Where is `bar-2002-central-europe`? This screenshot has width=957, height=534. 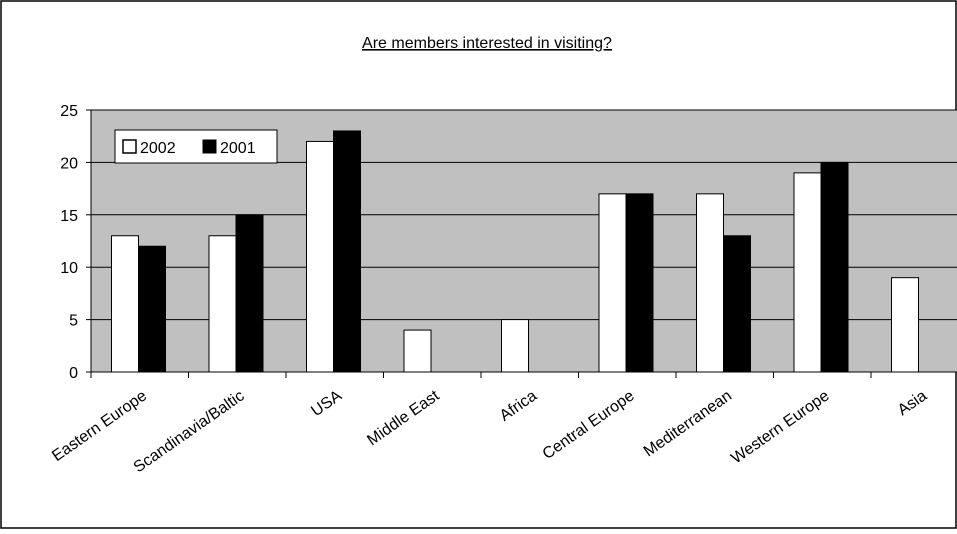
bar-2002-central-europe is located at coordinates (612, 283).